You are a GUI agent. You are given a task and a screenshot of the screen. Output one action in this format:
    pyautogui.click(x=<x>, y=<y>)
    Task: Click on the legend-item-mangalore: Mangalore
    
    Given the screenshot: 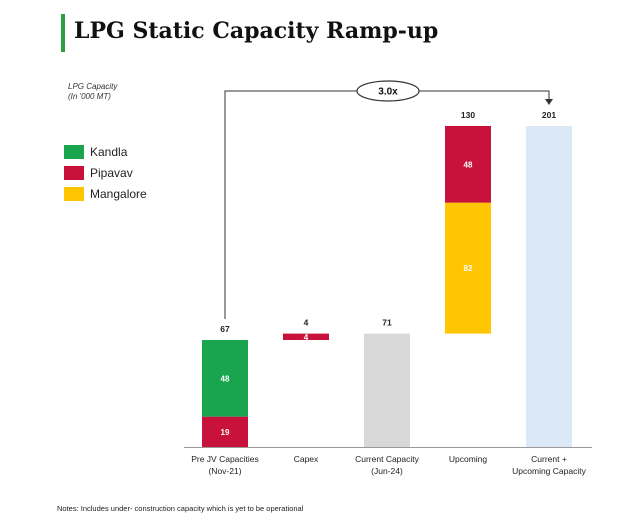 What is the action you would take?
    pyautogui.click(x=105, y=193)
    